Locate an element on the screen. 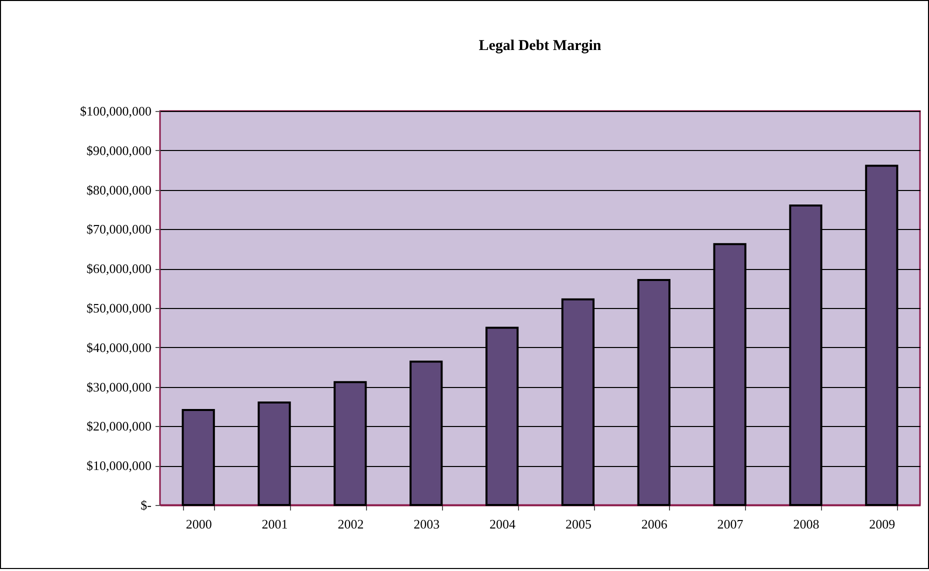 The width and height of the screenshot is (929, 571). y-tick-label: $70,000,000 is located at coordinates (119, 229).